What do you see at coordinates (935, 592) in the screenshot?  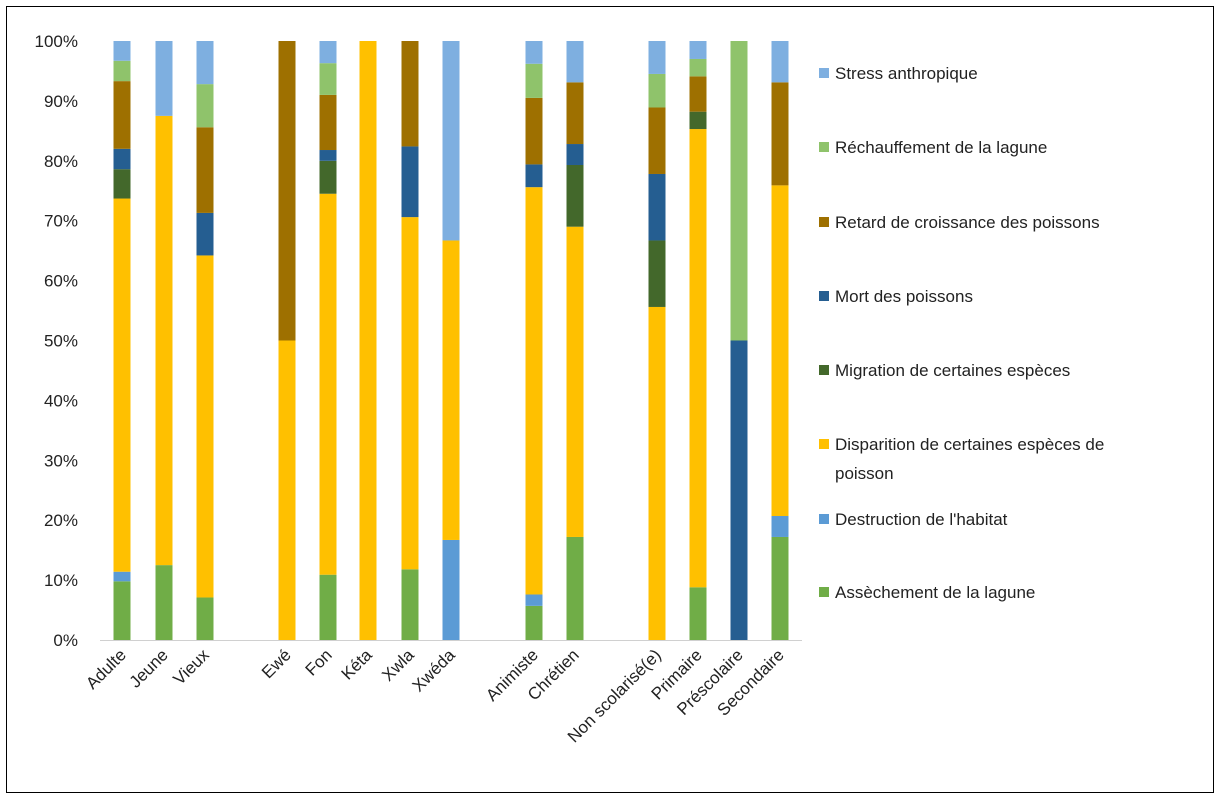 I see `legend-label: Assèchement de la lagune` at bounding box center [935, 592].